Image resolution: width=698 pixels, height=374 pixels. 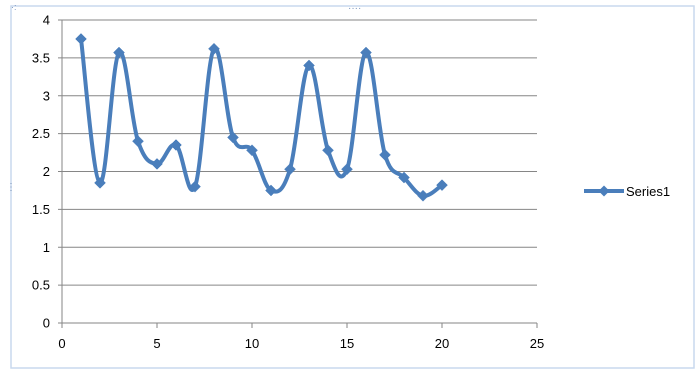 What do you see at coordinates (14, 7) in the screenshot?
I see `top-left-resize-handle: ·:` at bounding box center [14, 7].